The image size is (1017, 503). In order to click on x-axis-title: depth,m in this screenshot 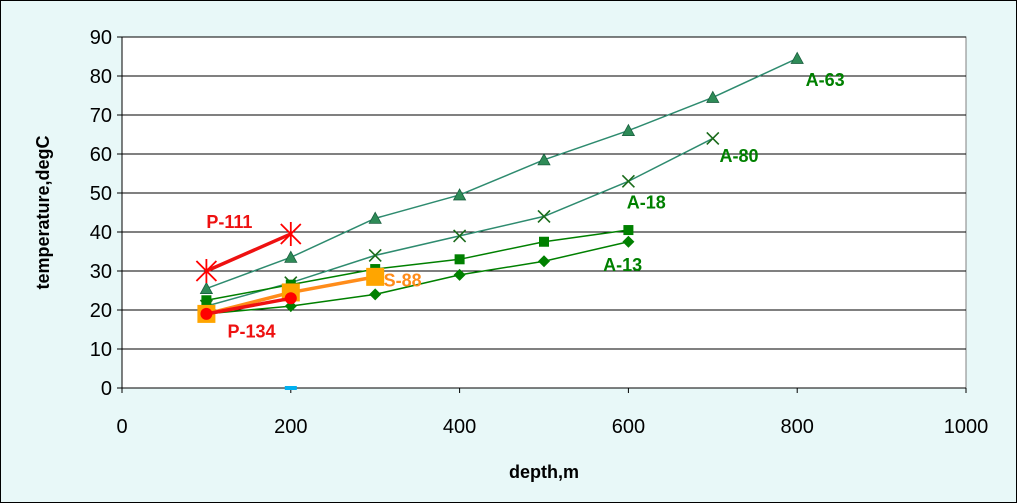, I will do `click(544, 472)`.